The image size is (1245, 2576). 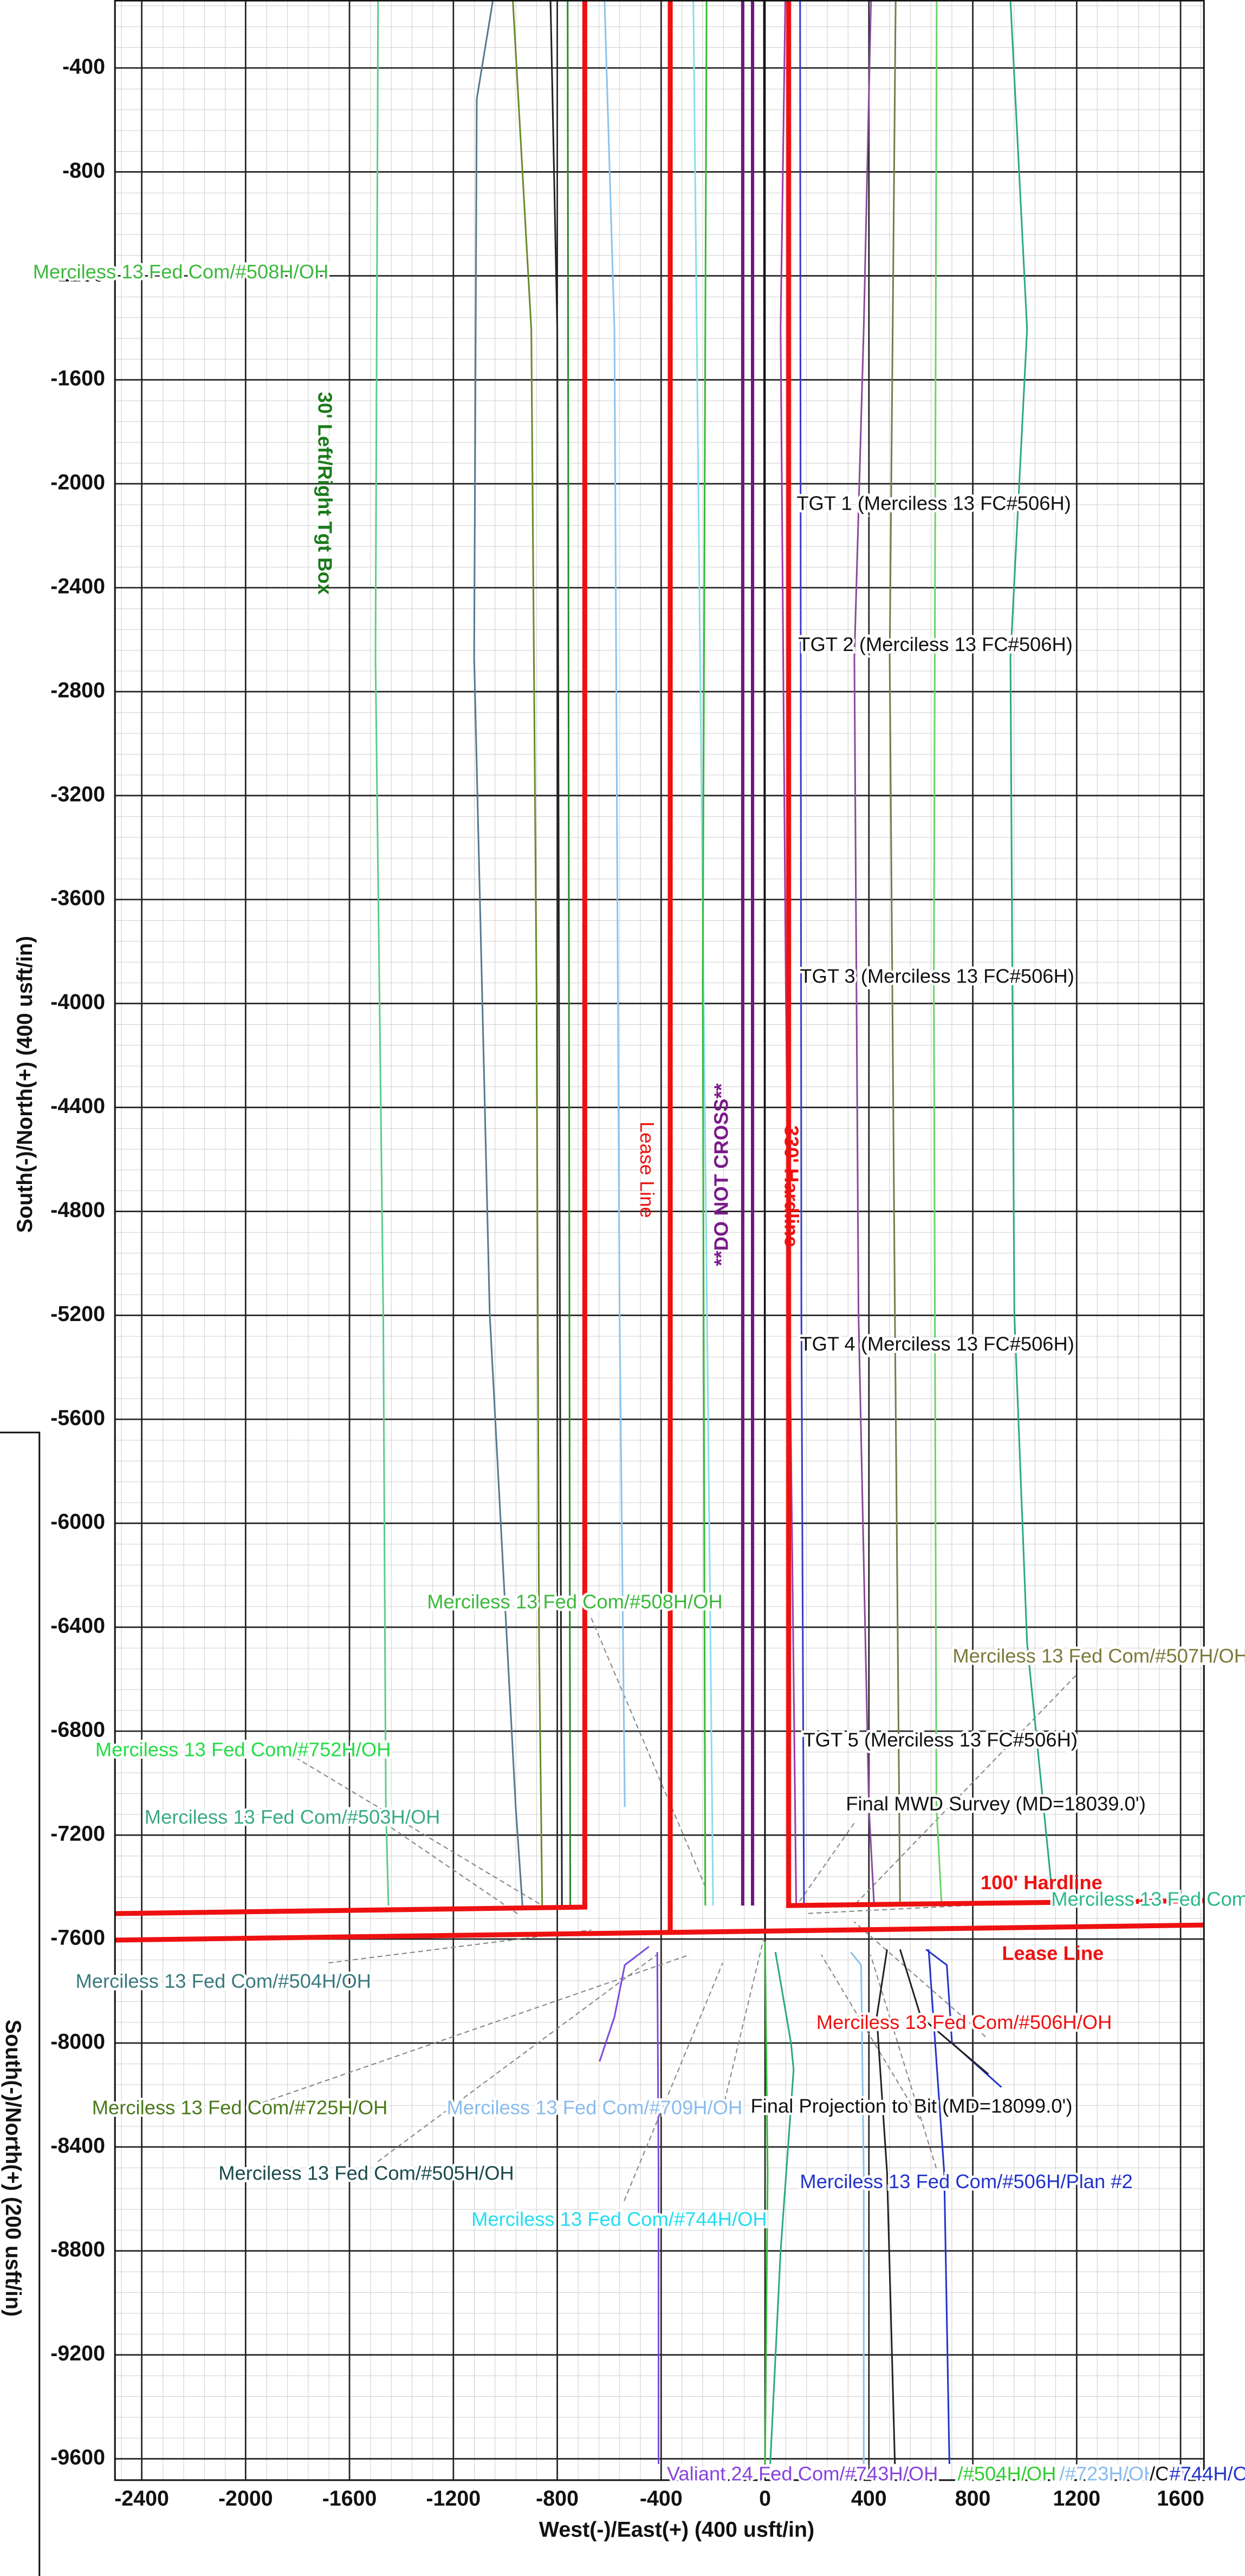 I want to click on annotation: **DO NOT CROSS**, so click(x=721, y=1174).